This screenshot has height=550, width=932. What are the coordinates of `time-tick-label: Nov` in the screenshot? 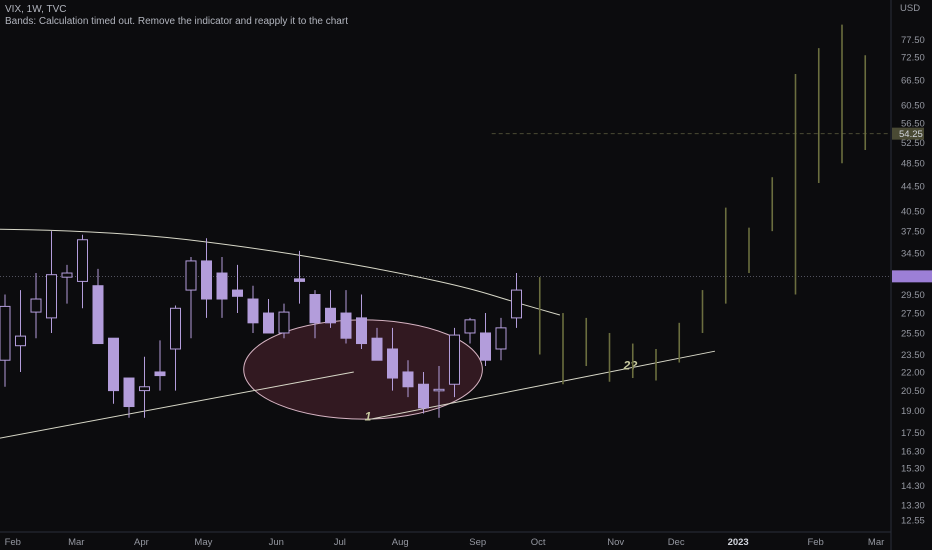 It's located at (615, 542).